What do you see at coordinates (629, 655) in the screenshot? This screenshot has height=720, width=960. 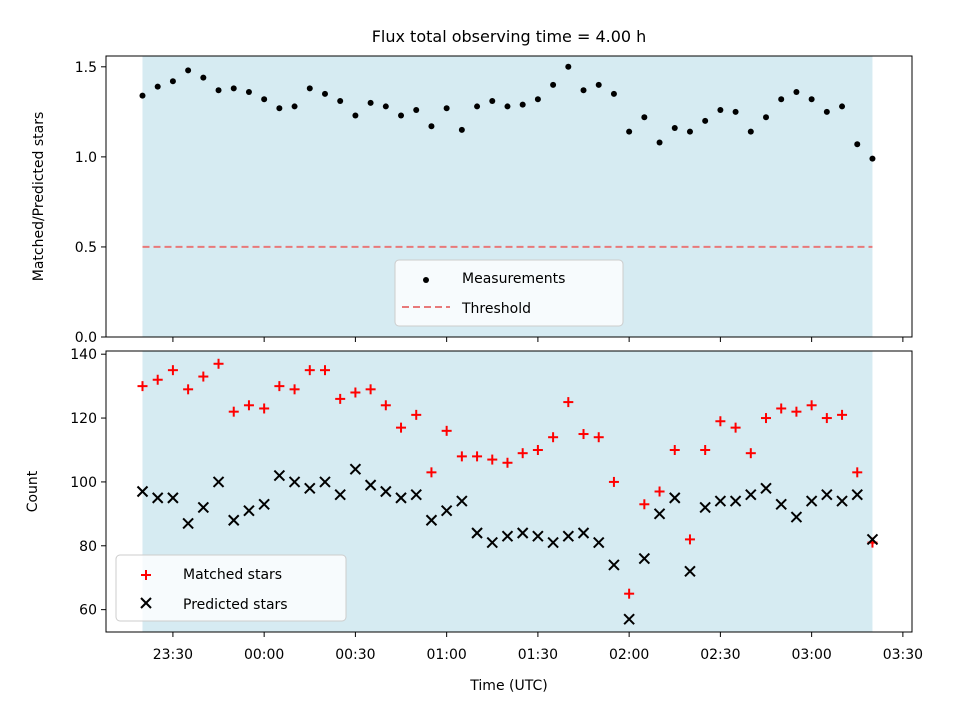 I see `x-tick-label: 02:00` at bounding box center [629, 655].